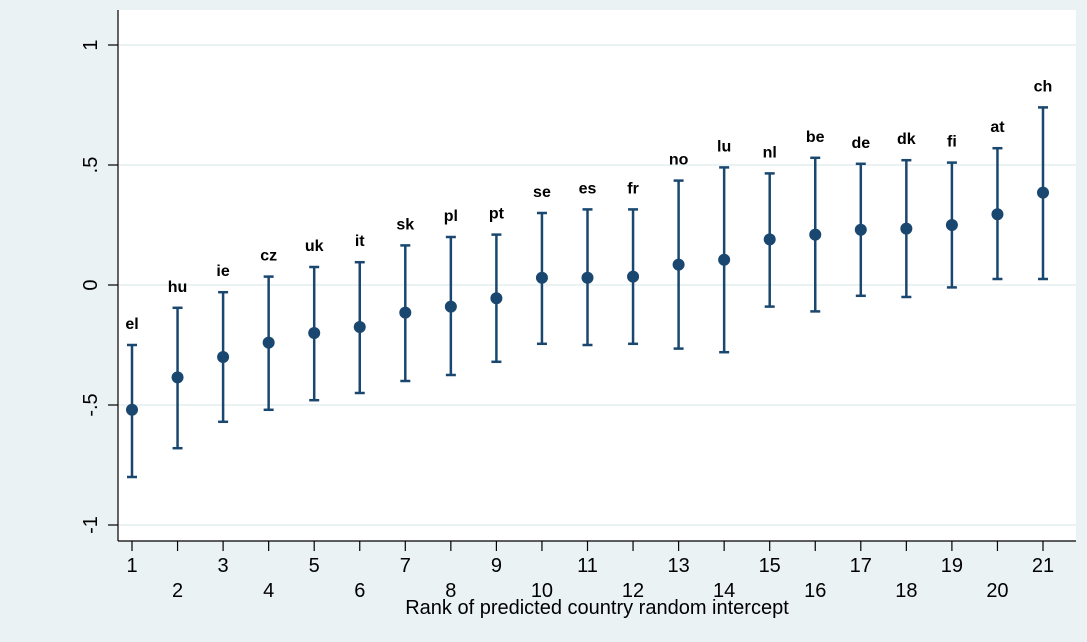 This screenshot has height=642, width=1087. I want to click on y-tick-label: 0, so click(91, 284).